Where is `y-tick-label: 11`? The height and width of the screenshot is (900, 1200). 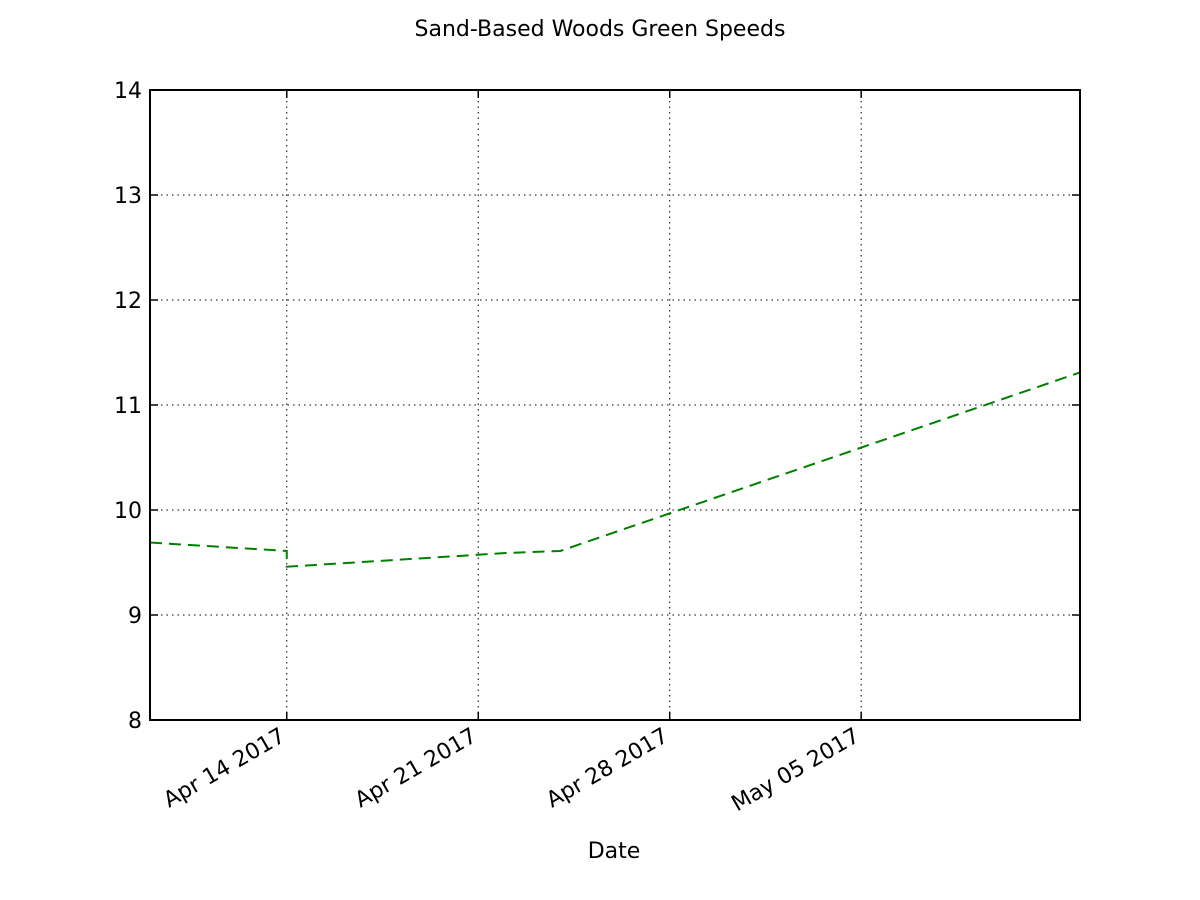
y-tick-label: 11 is located at coordinates (128, 406).